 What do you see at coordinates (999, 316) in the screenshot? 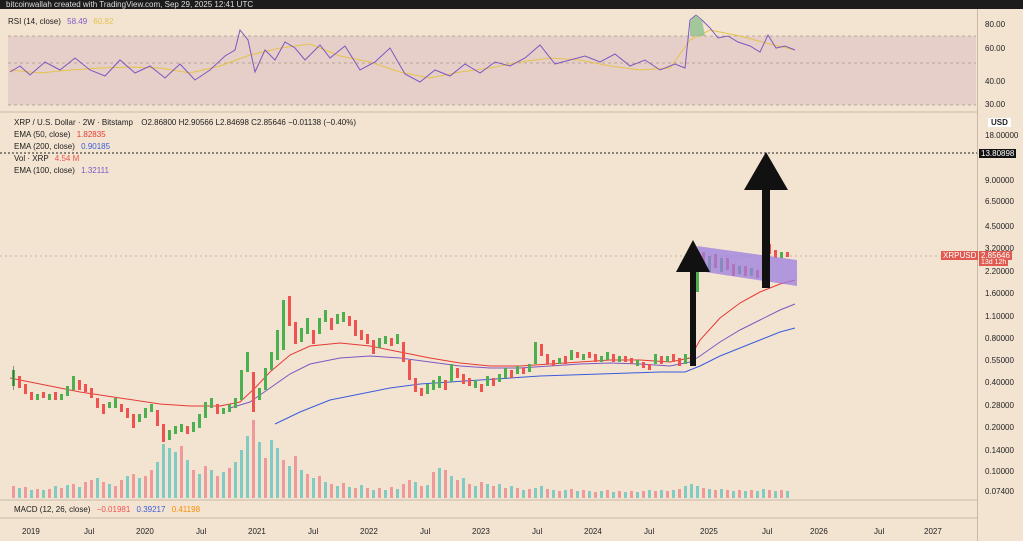
I see `price-tick: 1.10000` at bounding box center [999, 316].